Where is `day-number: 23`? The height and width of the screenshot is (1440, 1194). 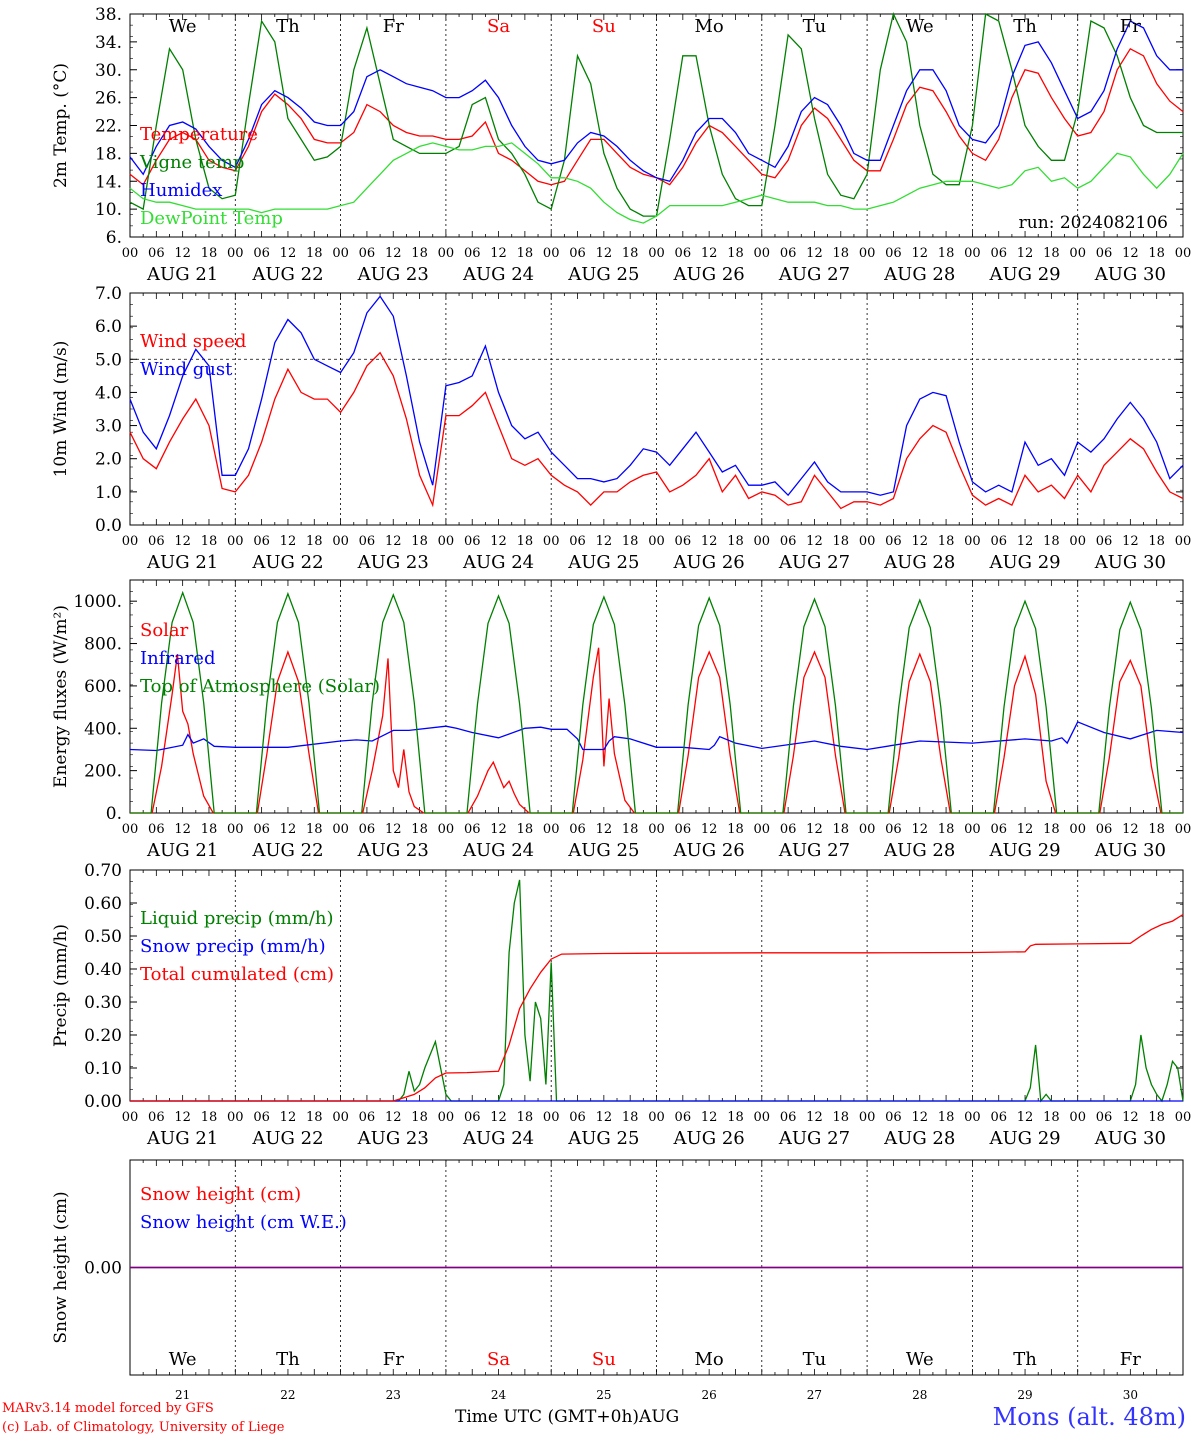
day-number: 23 is located at coordinates (393, 1395).